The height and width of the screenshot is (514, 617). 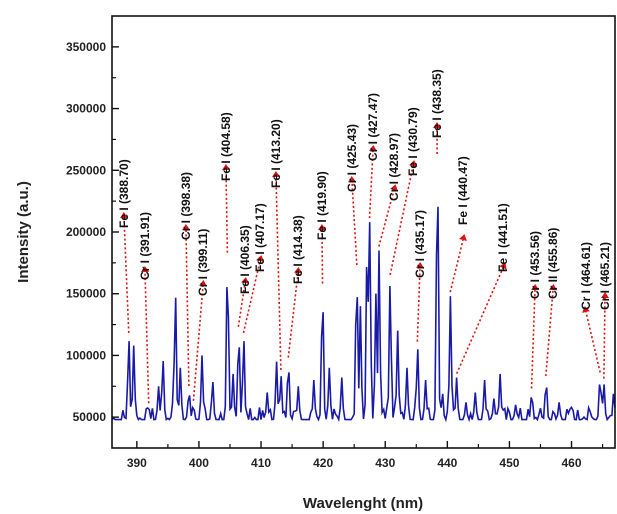 I want to click on annotation-label: Cr I (435.17), so click(x=420, y=244).